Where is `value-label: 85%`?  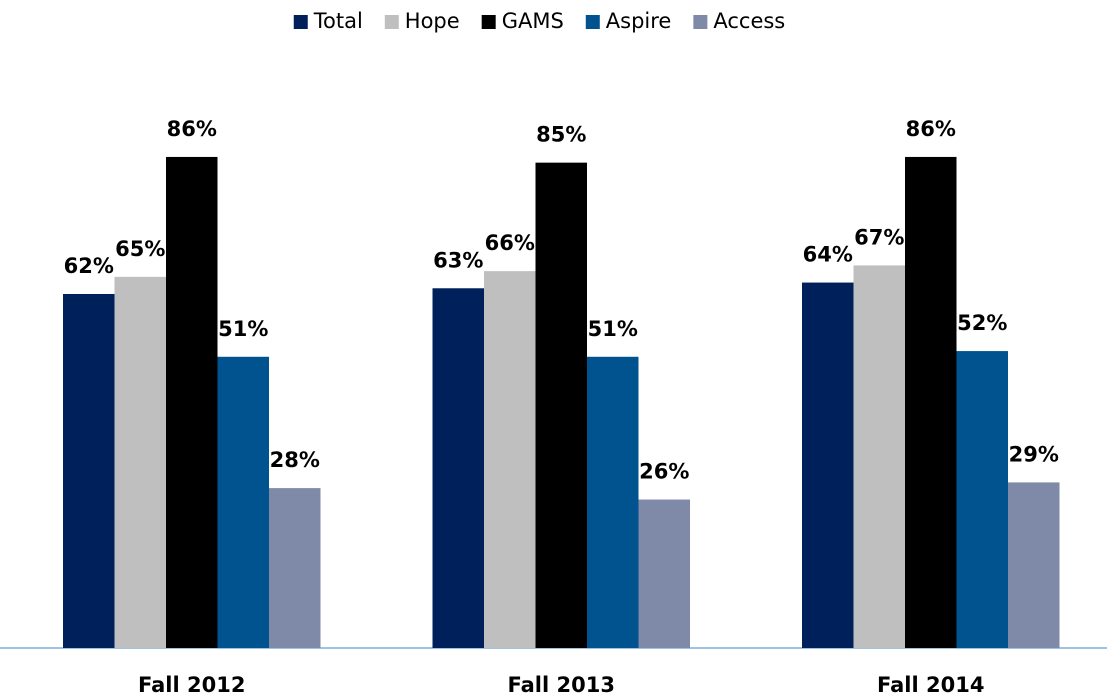
value-label: 85% is located at coordinates (561, 135).